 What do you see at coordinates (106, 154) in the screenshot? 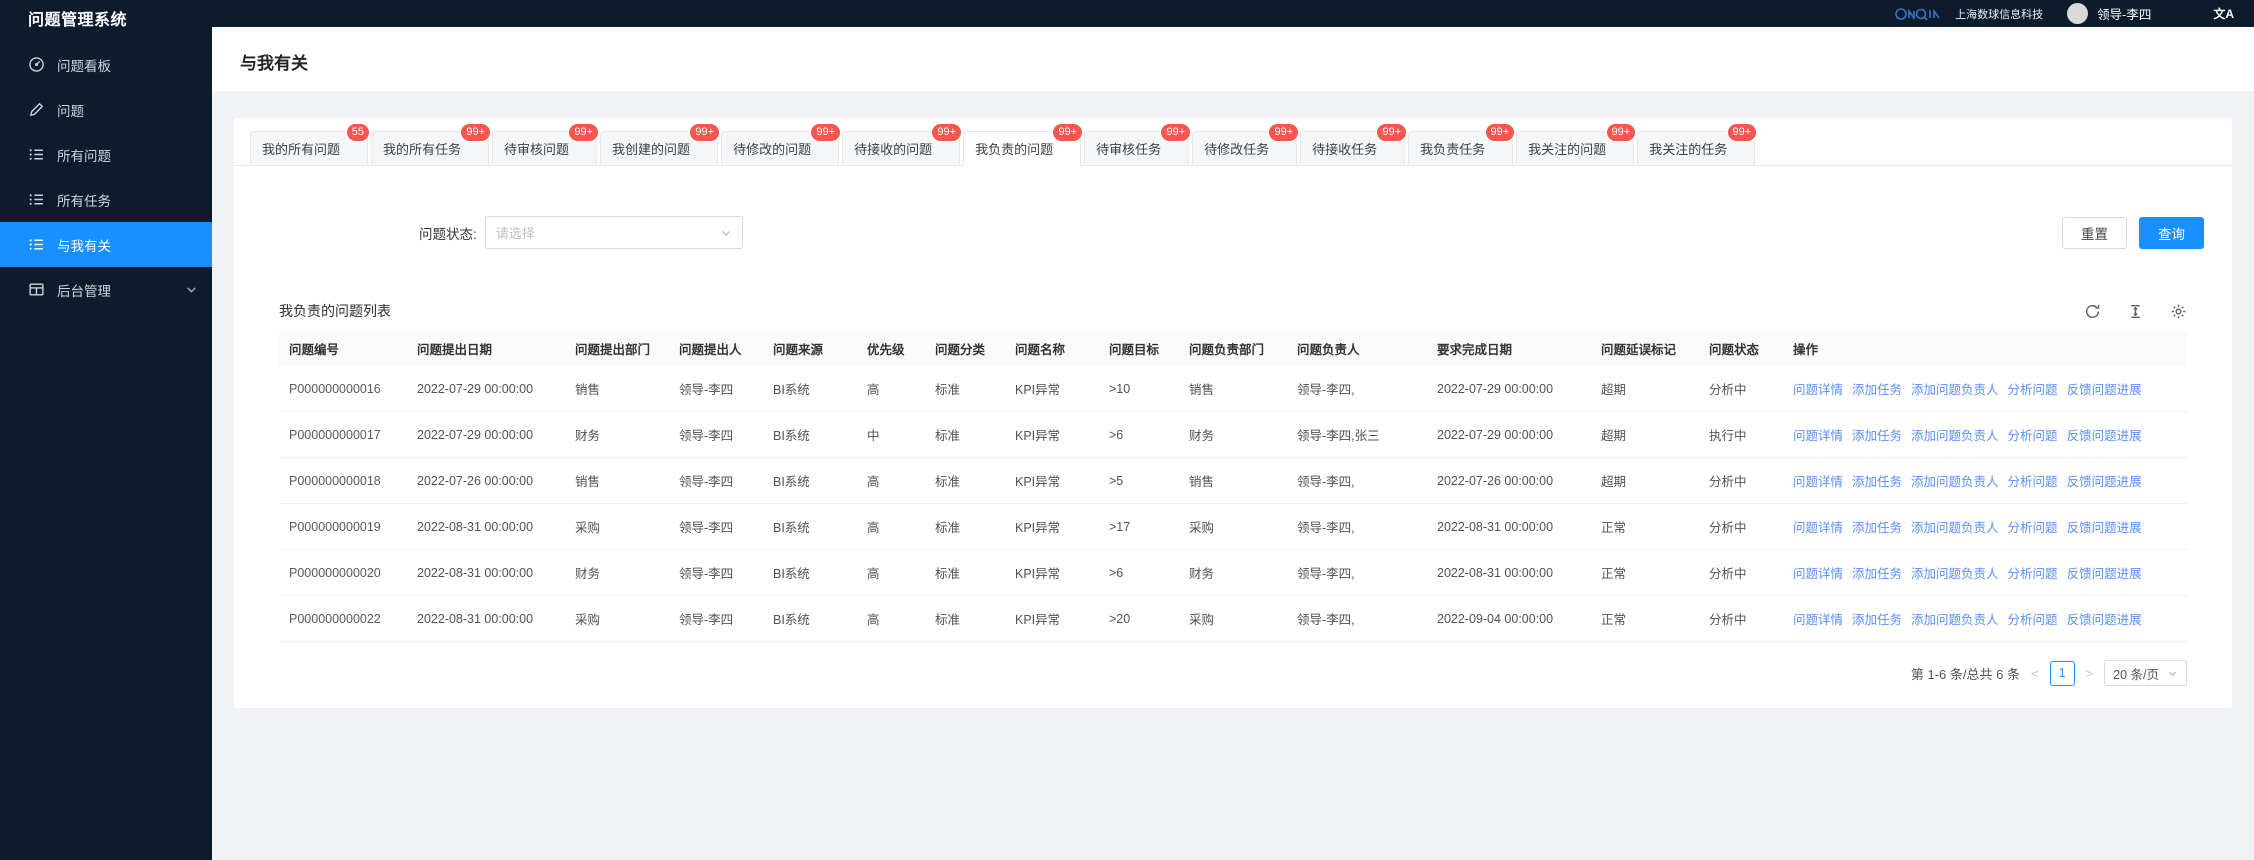
I see `sidebar-item-all-issues: 所有问题` at bounding box center [106, 154].